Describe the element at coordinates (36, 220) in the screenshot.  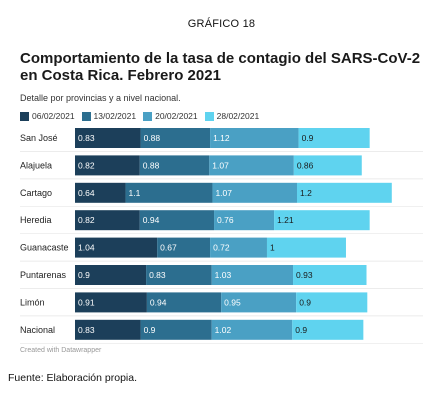
I see `category-label: Heredia` at that location.